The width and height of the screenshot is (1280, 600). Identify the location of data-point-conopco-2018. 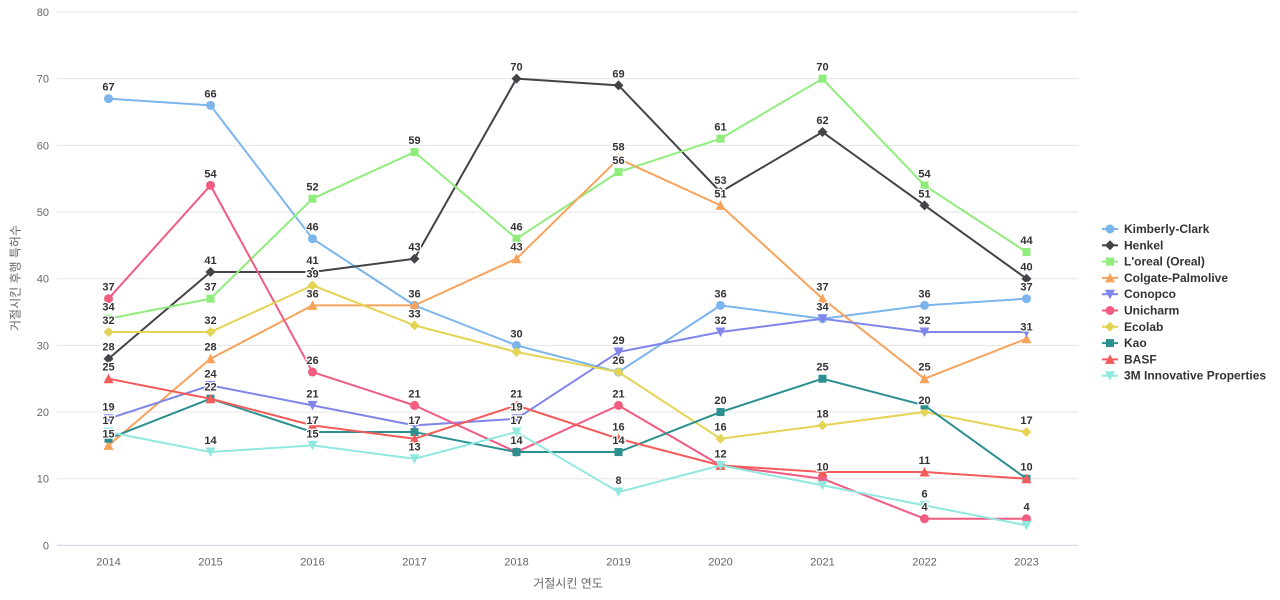
(516, 419).